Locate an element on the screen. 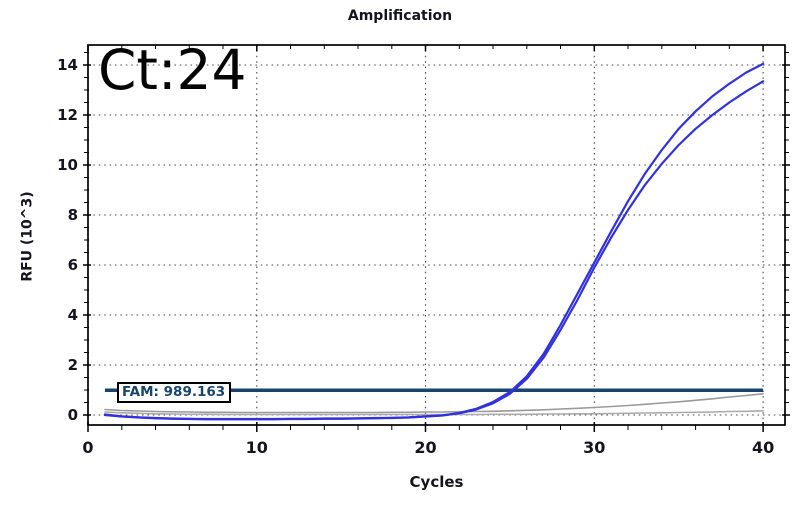 This screenshot has height=520, width=800. y-axis-label: RFU (10^3) is located at coordinates (27, 236).